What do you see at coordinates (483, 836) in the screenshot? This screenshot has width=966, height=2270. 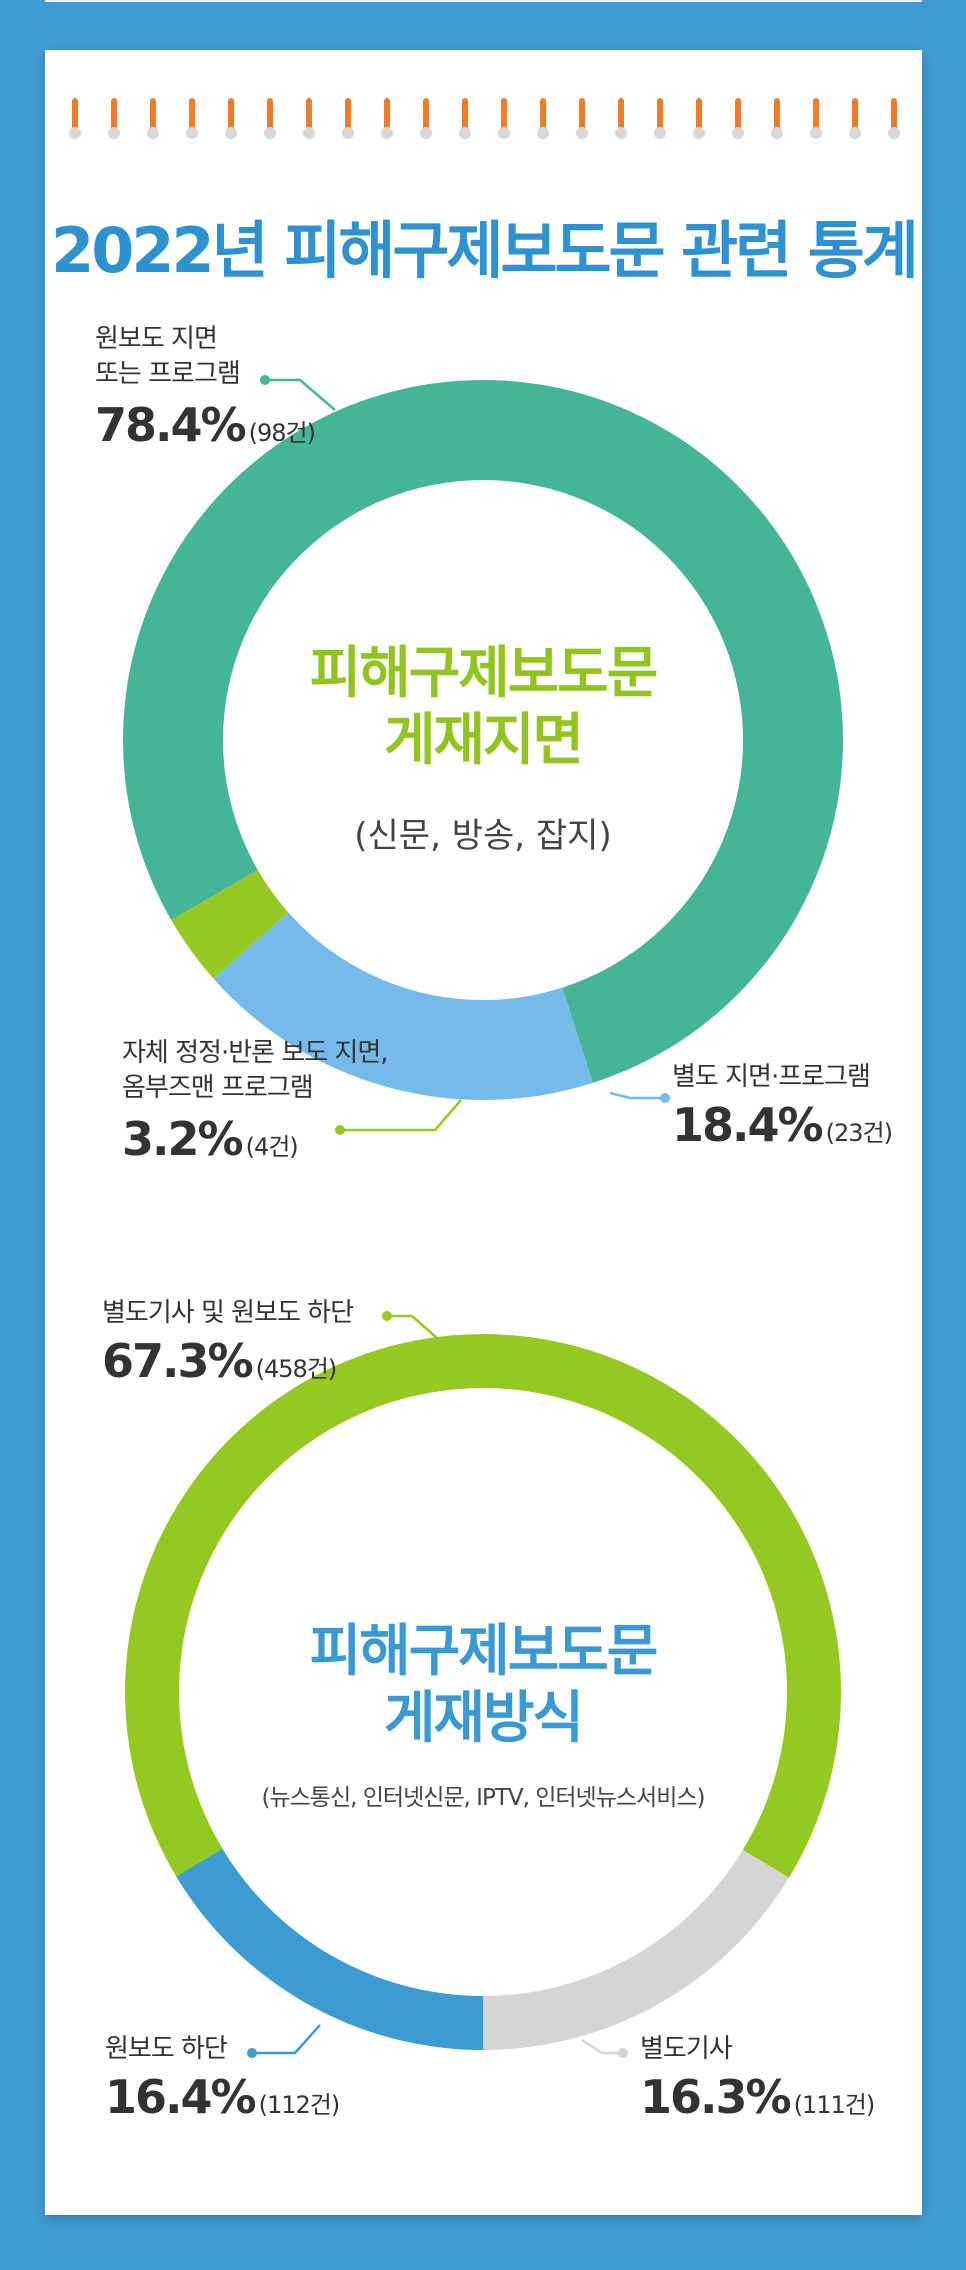 I see `chart1-center-subtitle: (신문, 방송, 잡지)` at bounding box center [483, 836].